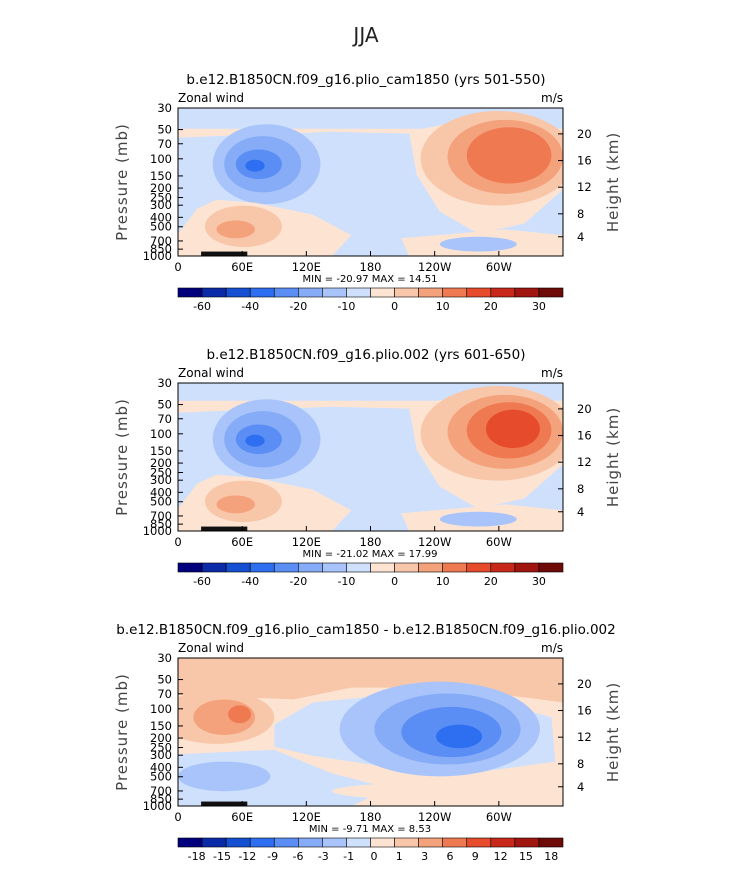  What do you see at coordinates (161, 755) in the screenshot?
I see `pressure-tick-label: 300` at bounding box center [161, 755].